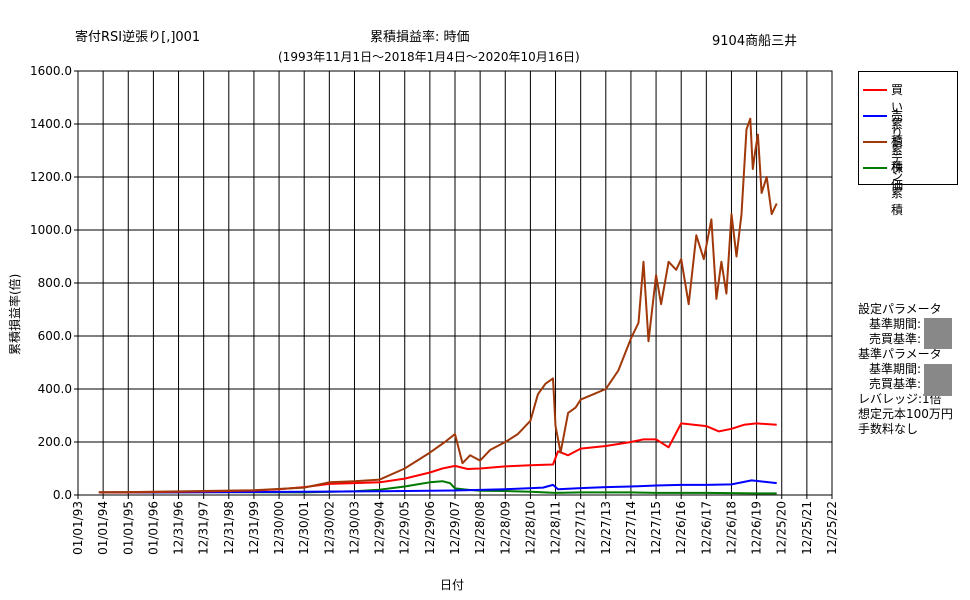 The width and height of the screenshot is (970, 600). What do you see at coordinates (304, 528) in the screenshot?
I see `x-tick-label: 12/30/01` at bounding box center [304, 528].